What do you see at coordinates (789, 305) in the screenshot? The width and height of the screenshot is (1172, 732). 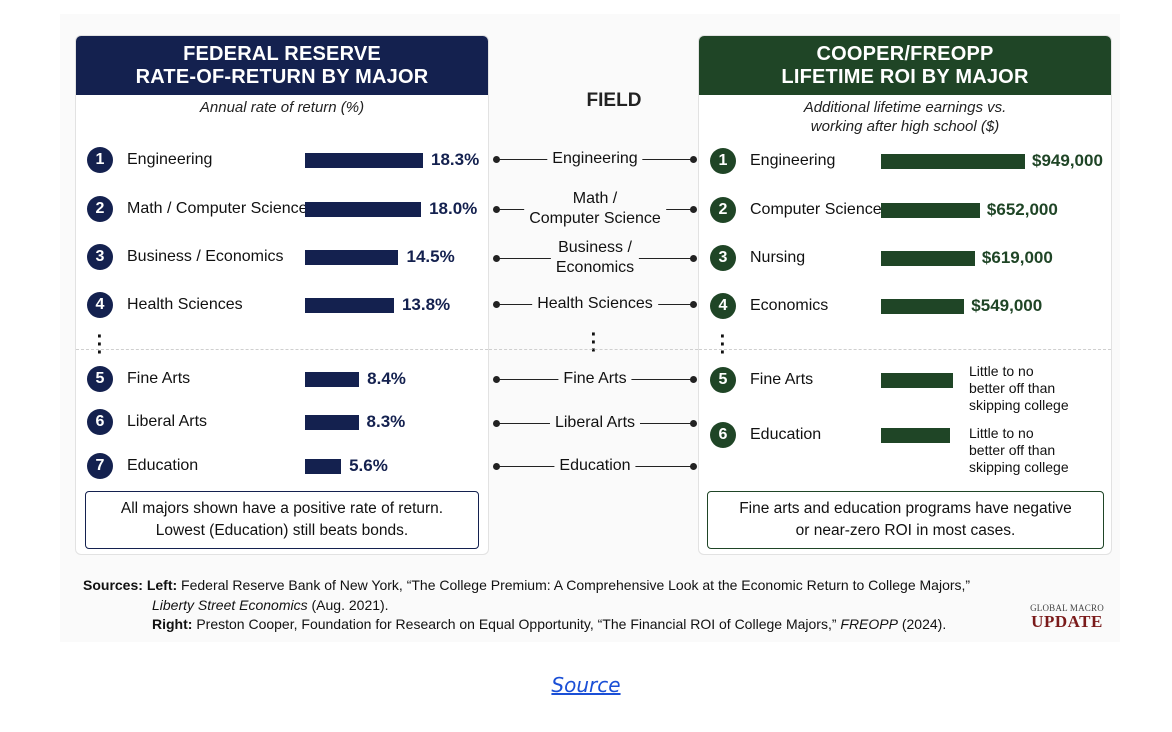 I see `right-category-label: Economics` at bounding box center [789, 305].